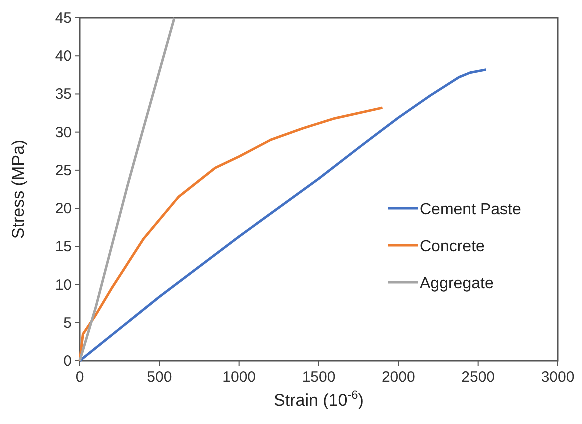 The height and width of the screenshot is (424, 582). Describe the element at coordinates (558, 377) in the screenshot. I see `x-tick-label: 3000` at that location.